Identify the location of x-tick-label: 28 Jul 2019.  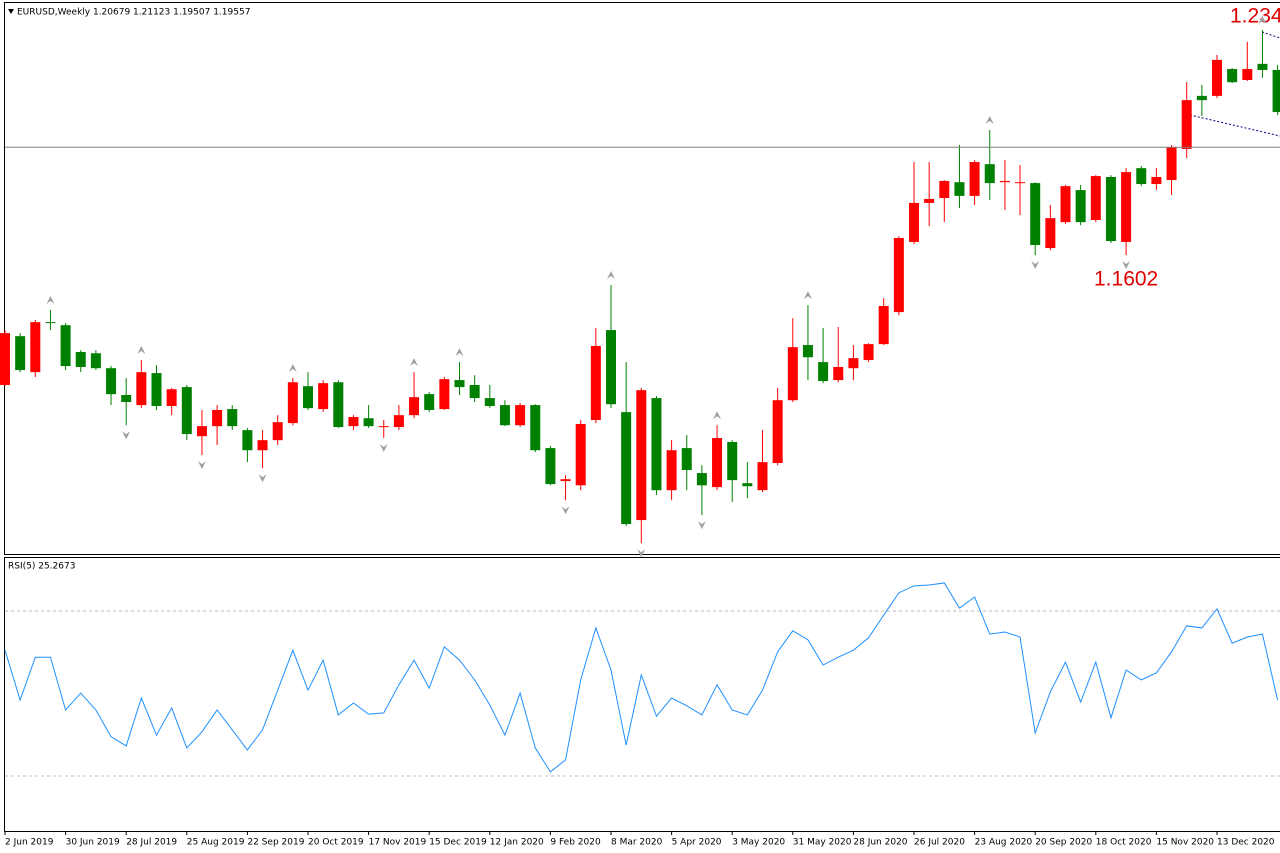
(151, 843).